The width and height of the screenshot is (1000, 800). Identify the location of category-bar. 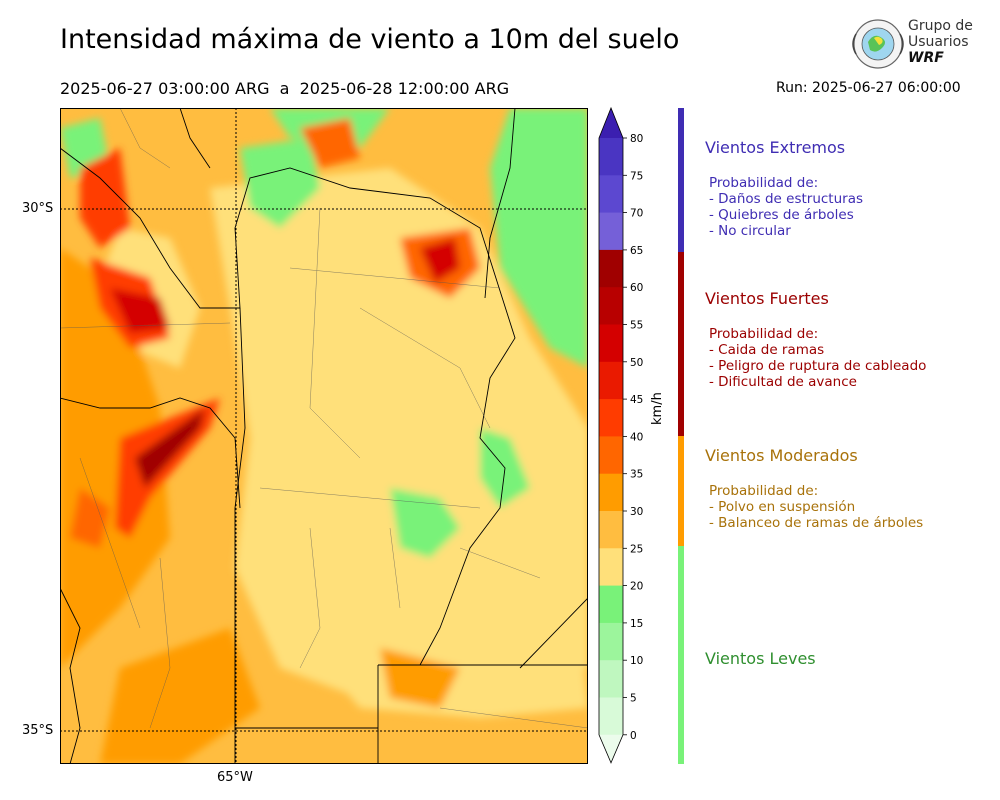
(681, 436).